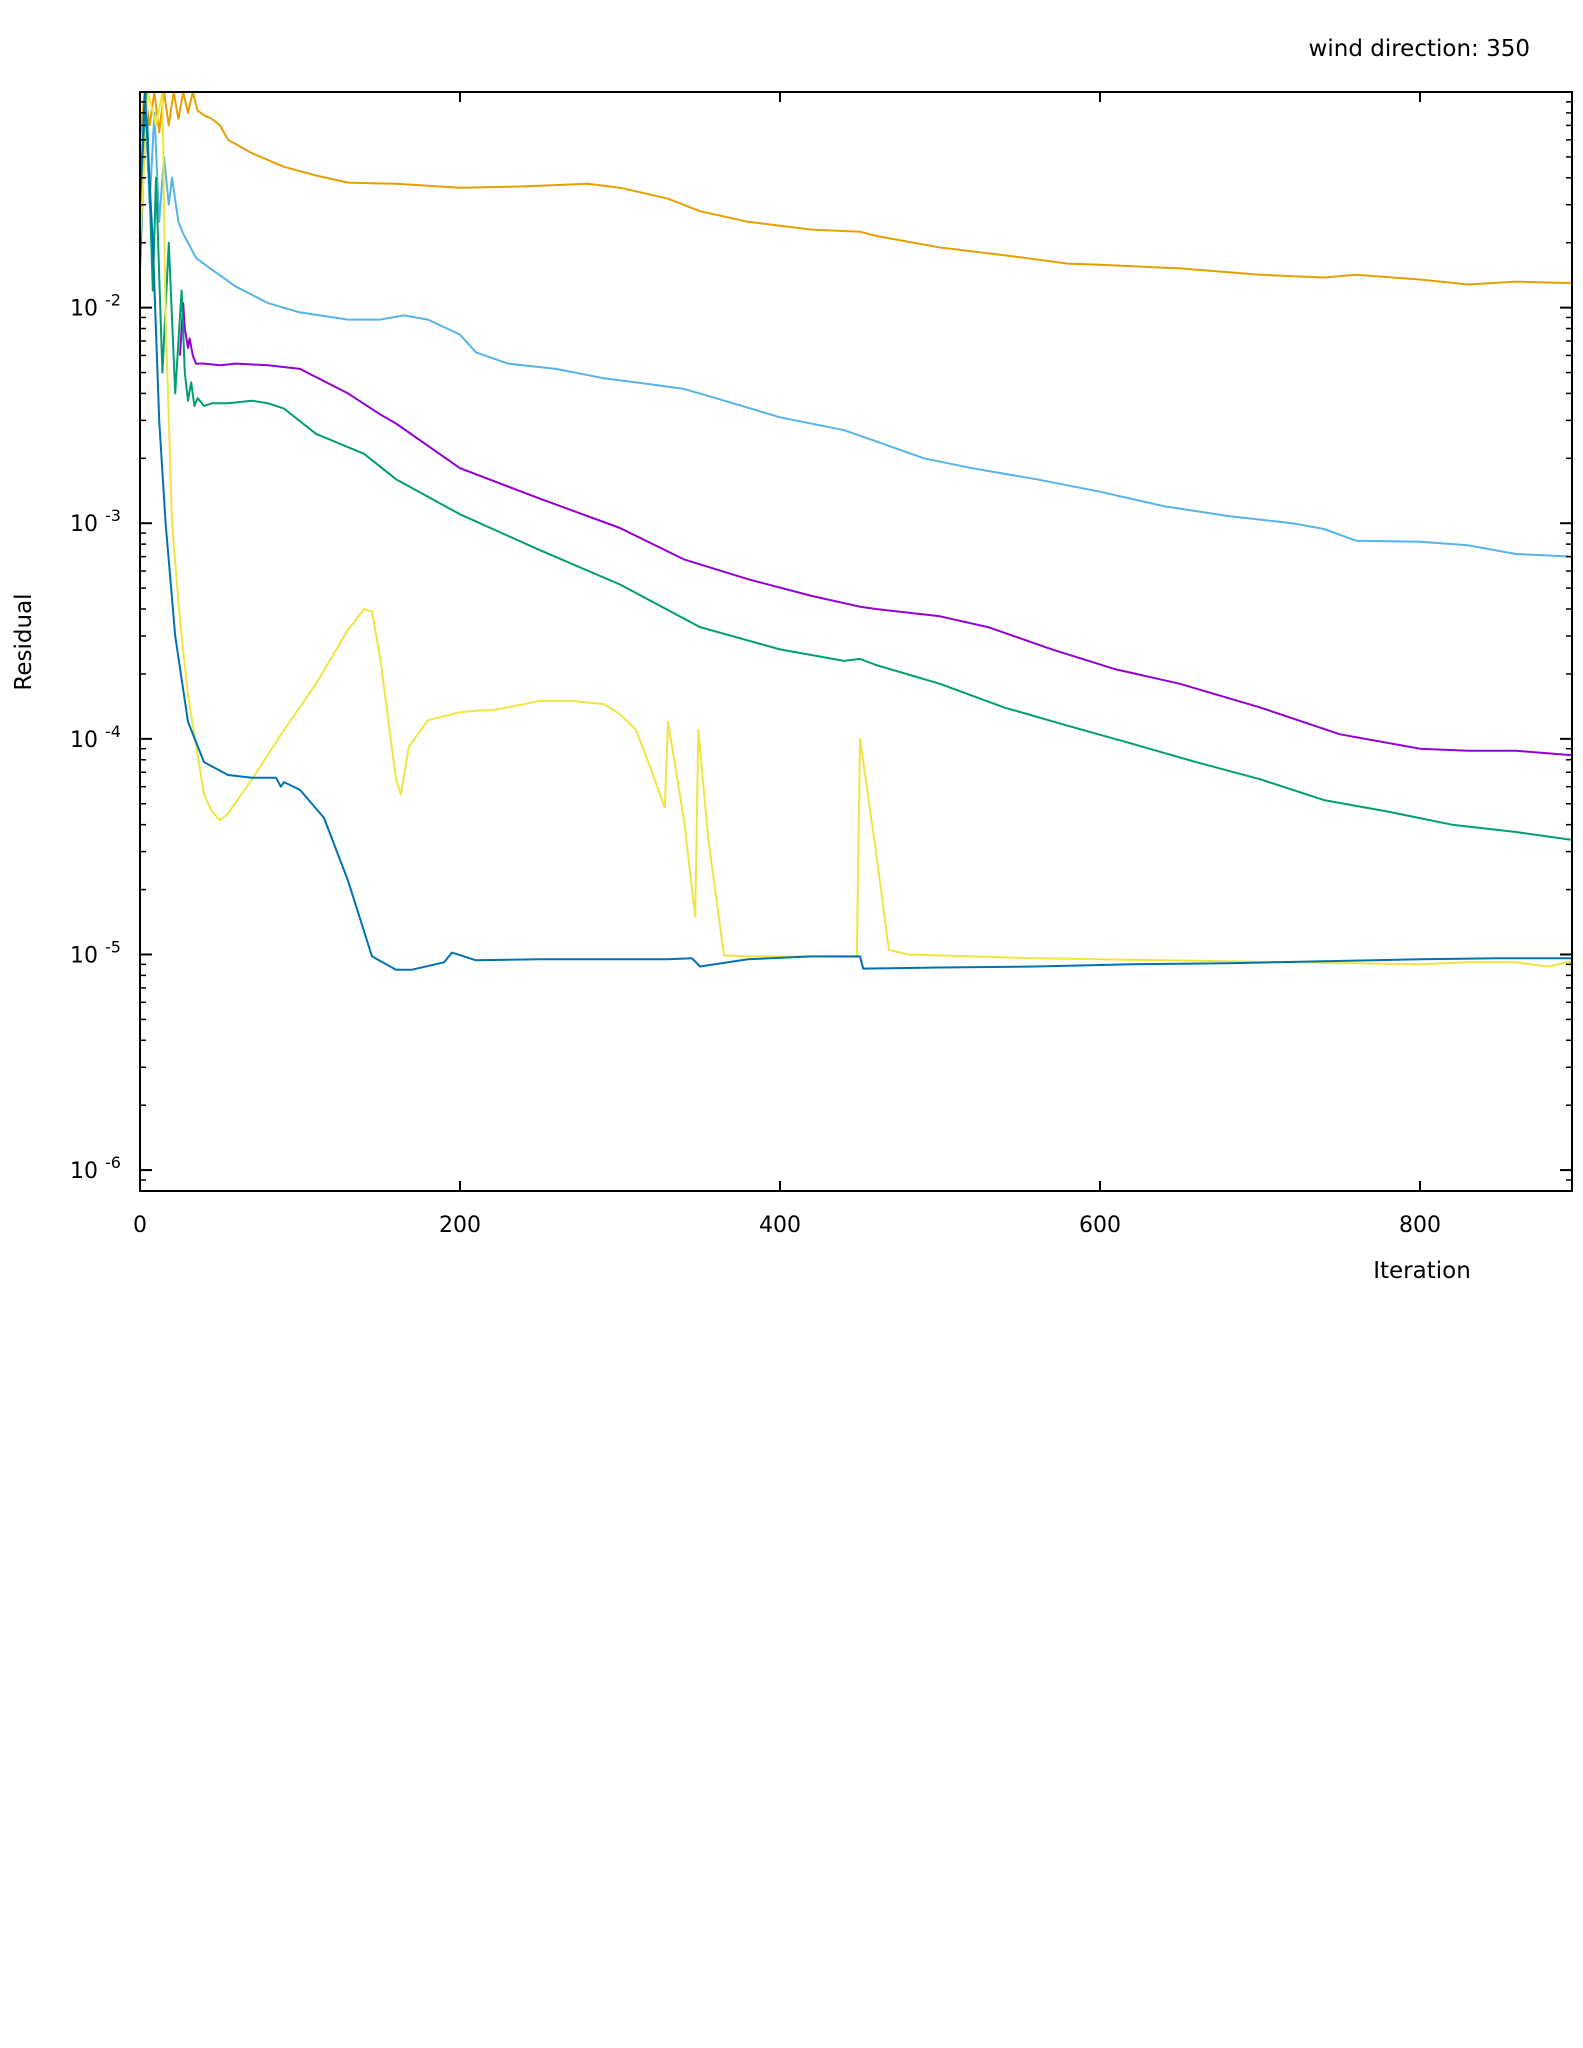 This screenshot has height=2048, width=1583. Describe the element at coordinates (95, 521) in the screenshot. I see `y-tick-label: 10 -3` at that location.